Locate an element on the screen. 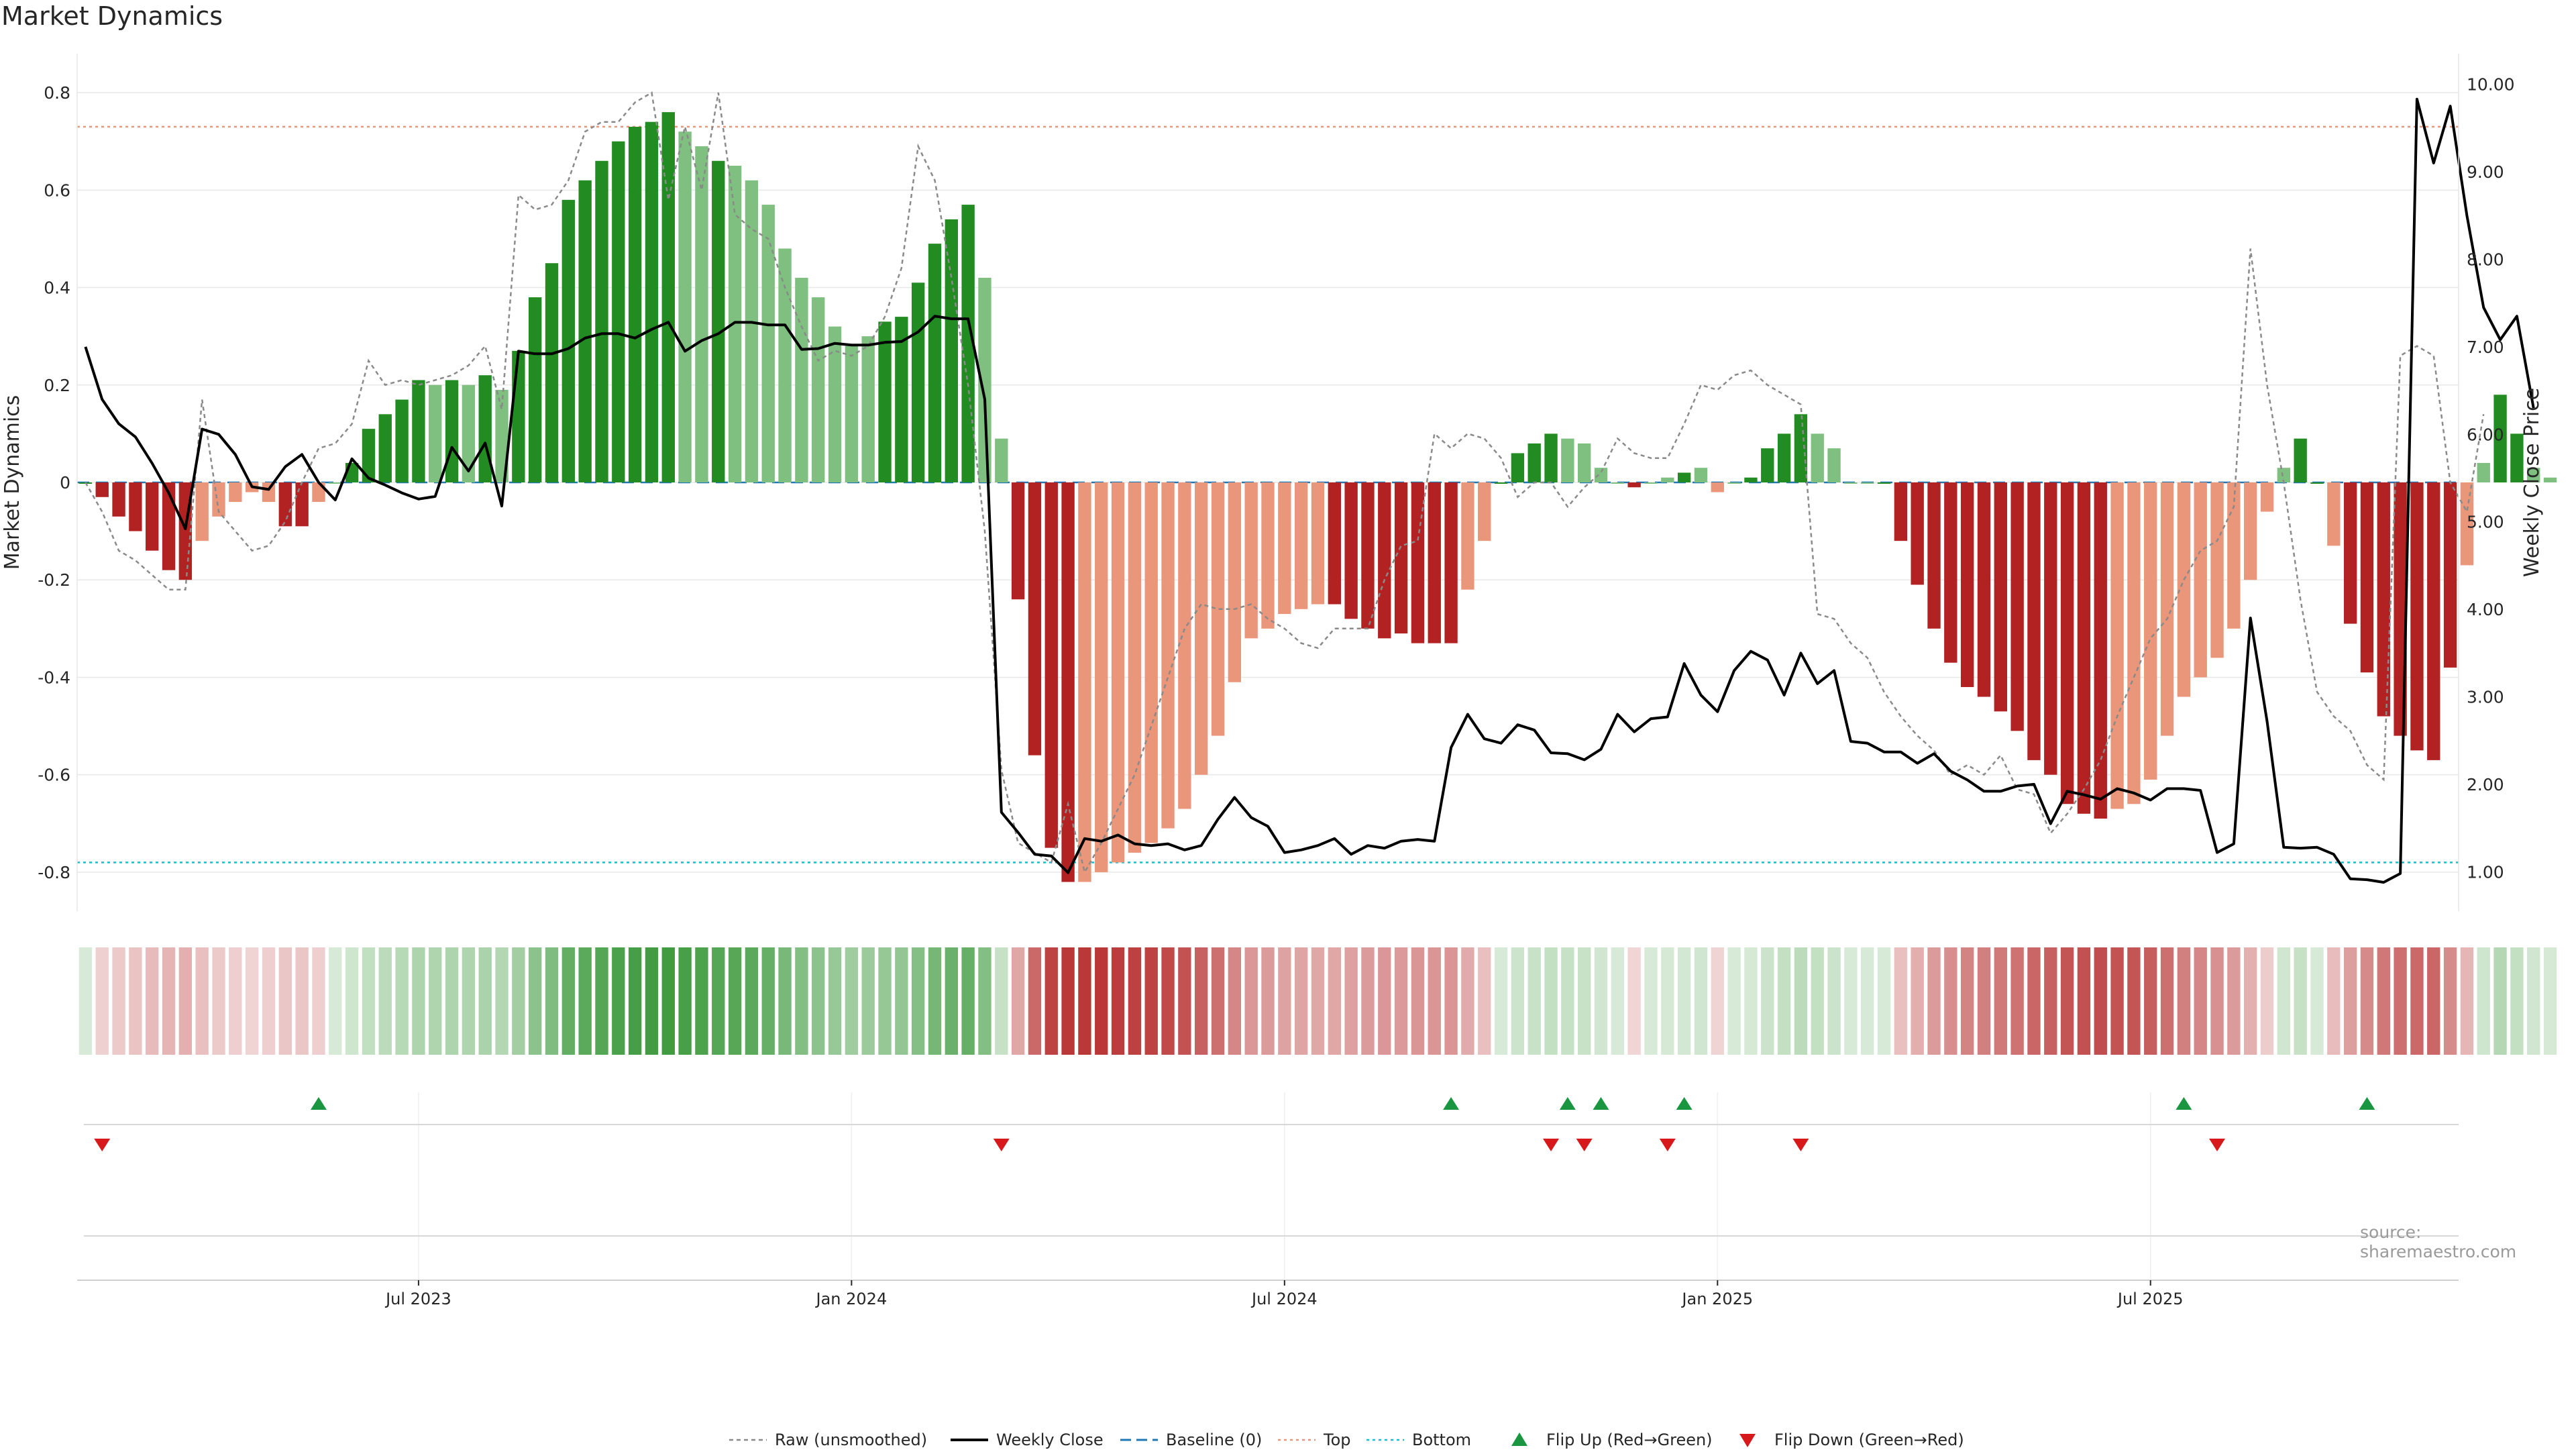 Image resolution: width=2576 pixels, height=1456 pixels. legend-item-raw: Raw (unsmoothed) is located at coordinates (827, 1439).